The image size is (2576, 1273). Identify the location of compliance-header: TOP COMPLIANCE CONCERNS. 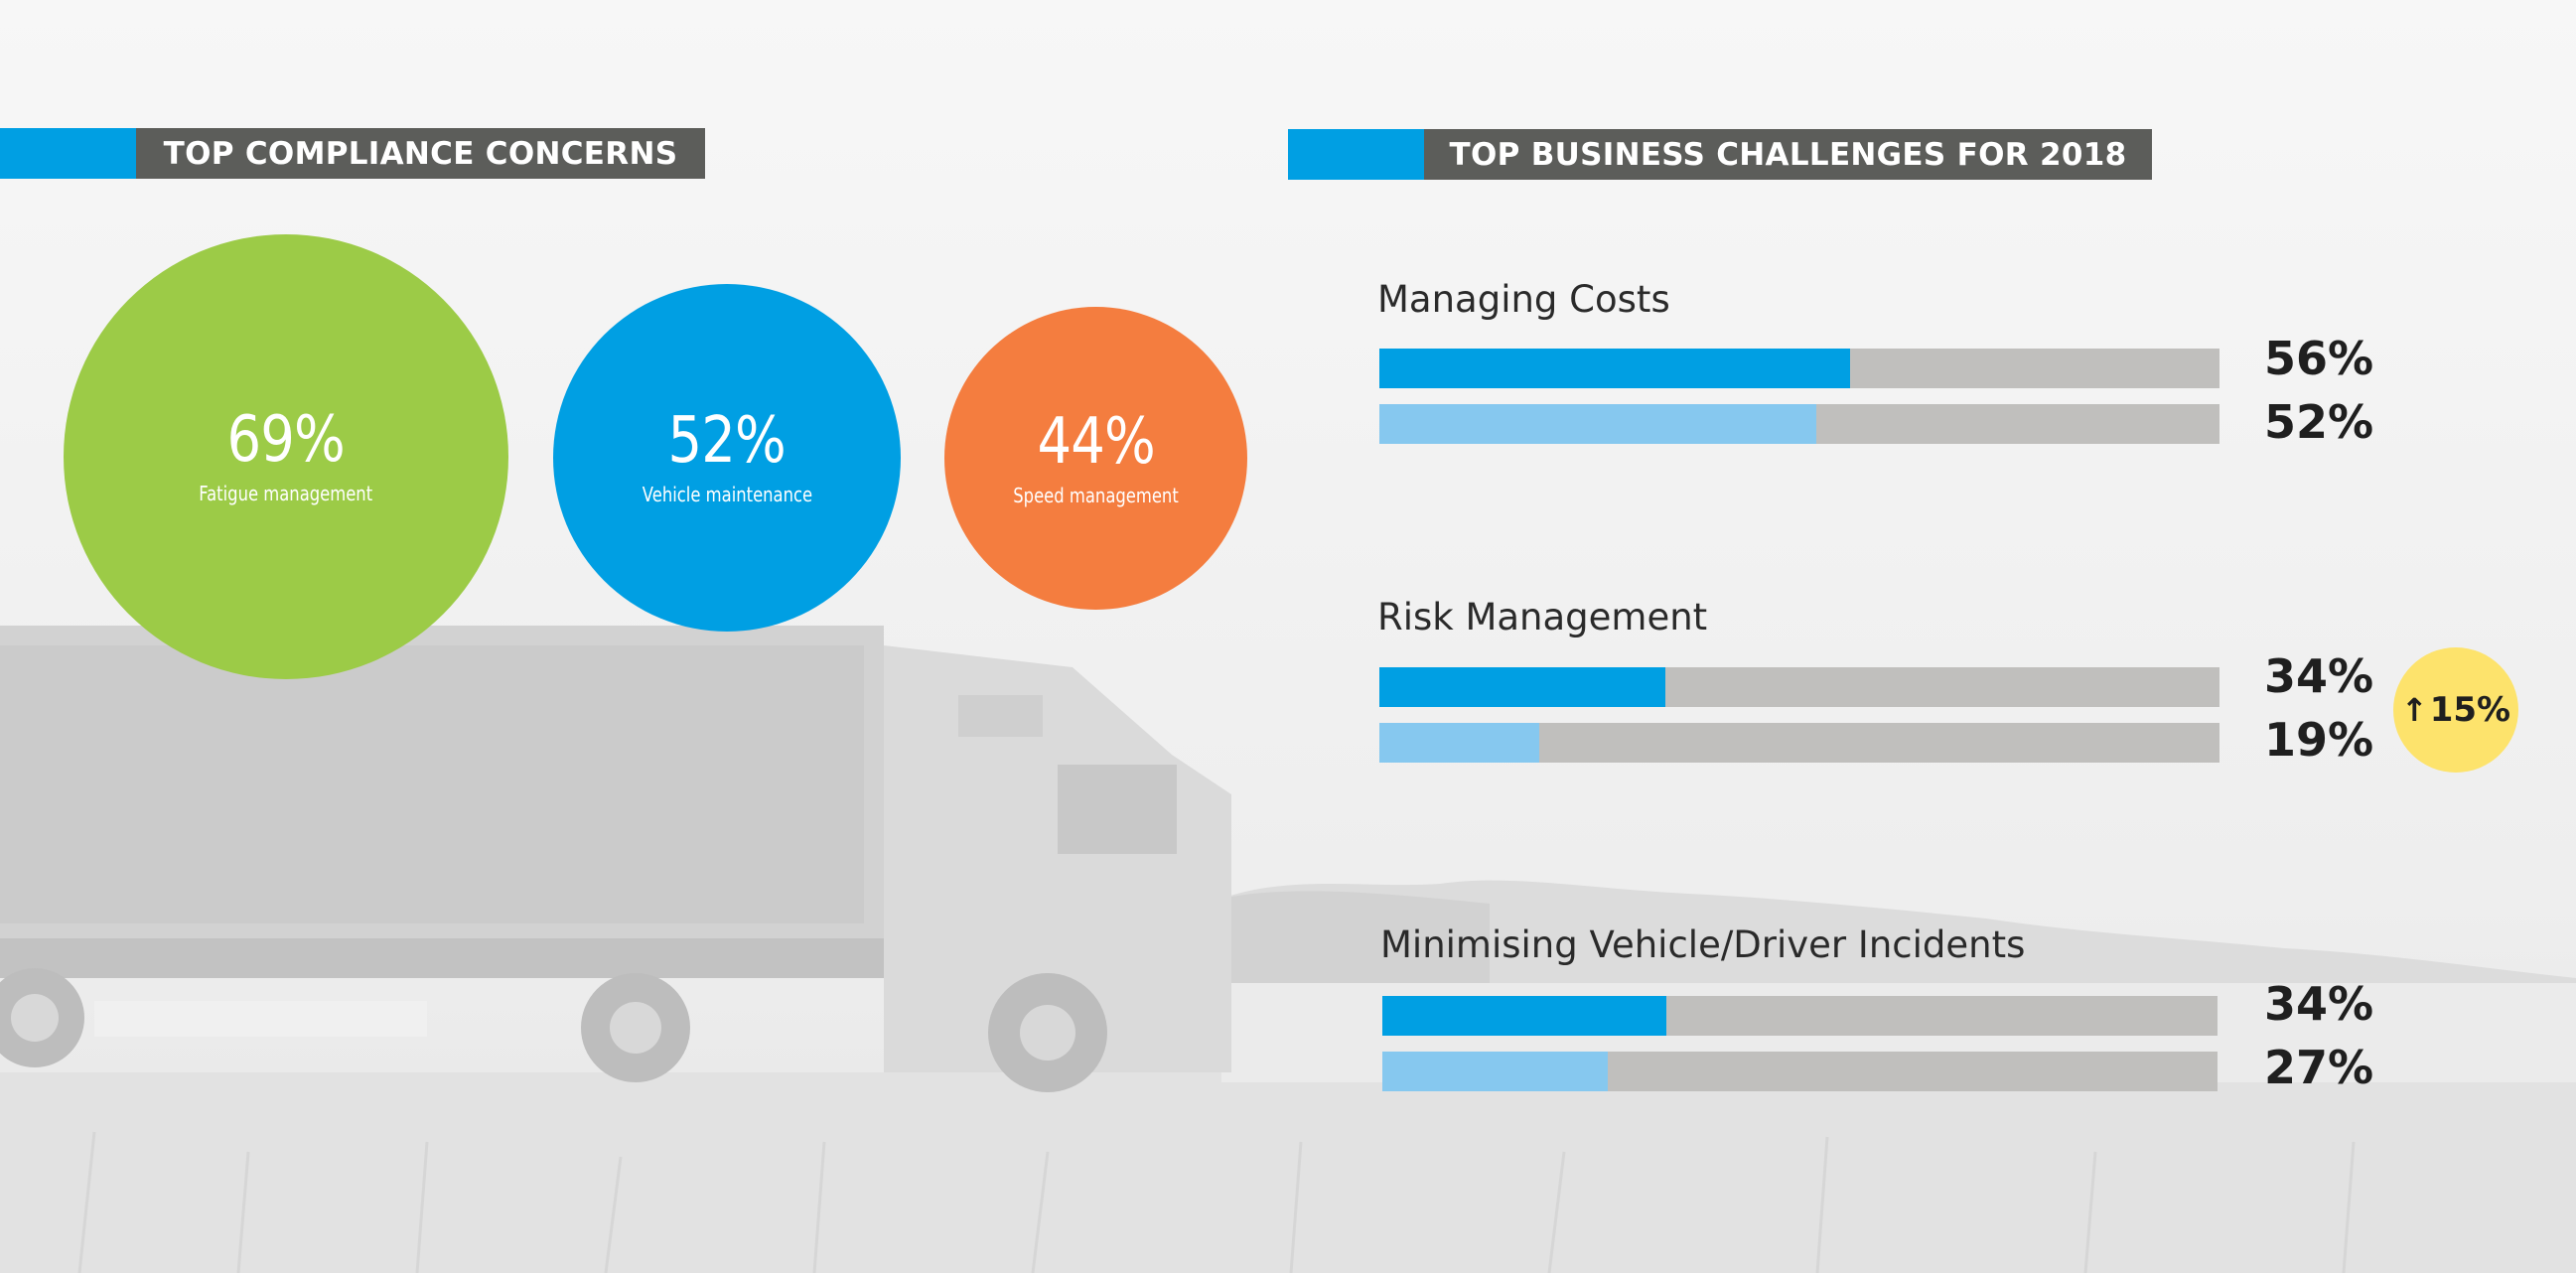
(352, 153).